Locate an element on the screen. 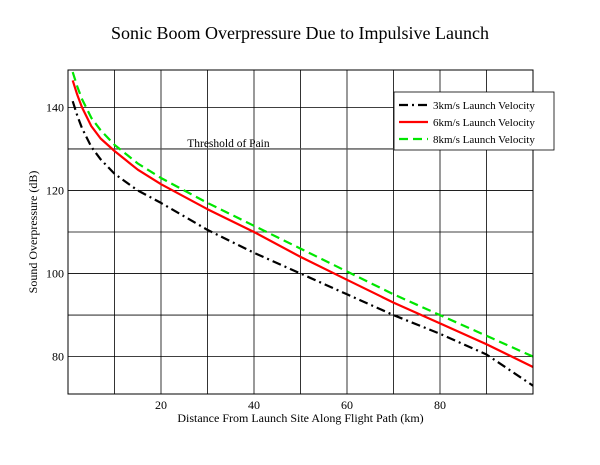 The height and width of the screenshot is (465, 600). x-tick-label: 20 is located at coordinates (161, 405).